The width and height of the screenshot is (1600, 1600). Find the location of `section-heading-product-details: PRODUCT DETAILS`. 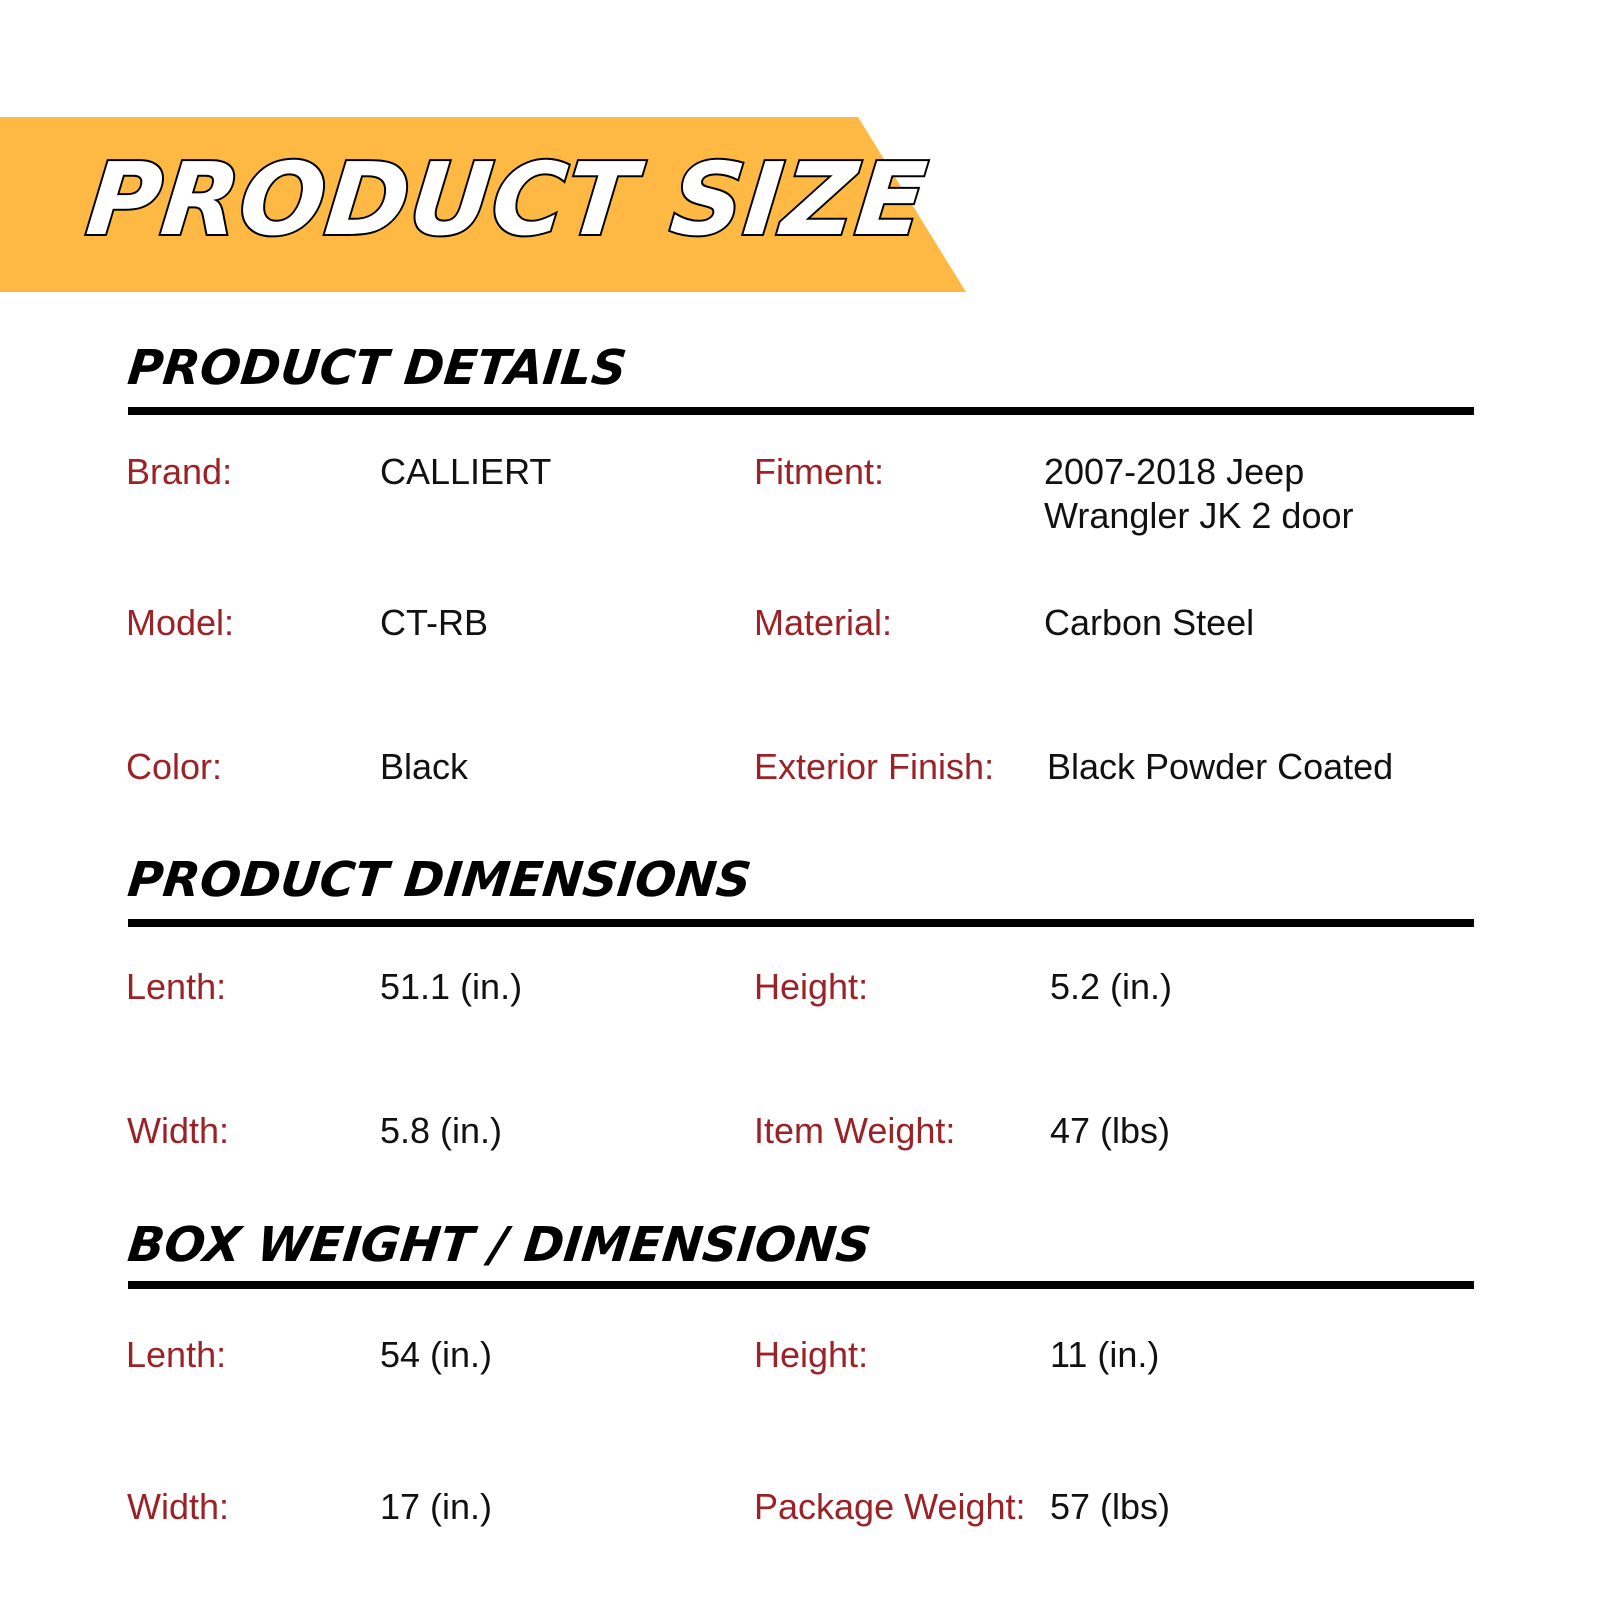

section-heading-product-details: PRODUCT DETAILS is located at coordinates (377, 368).